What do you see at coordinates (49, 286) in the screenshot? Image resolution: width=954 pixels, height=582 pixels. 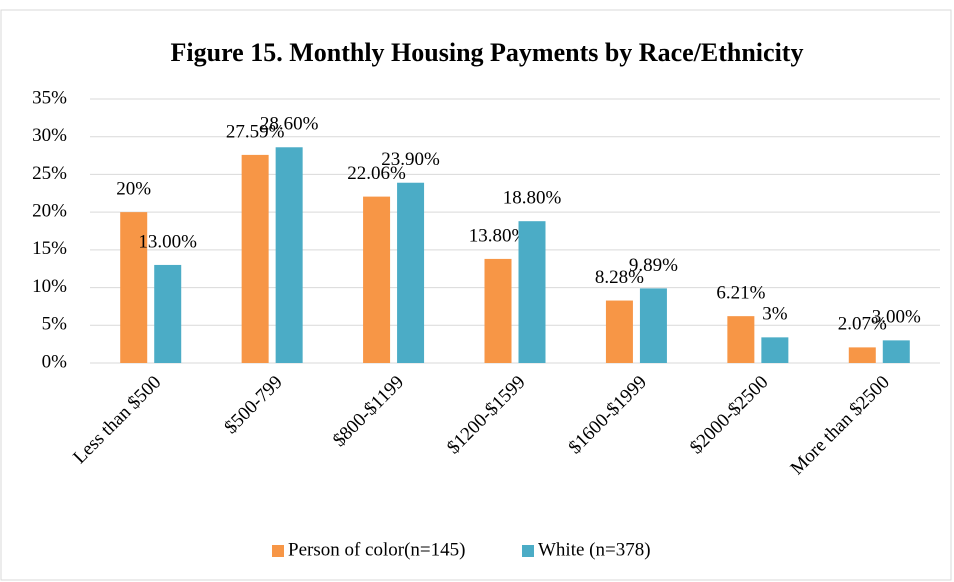 I see `y-tick-label: 10%` at bounding box center [49, 286].